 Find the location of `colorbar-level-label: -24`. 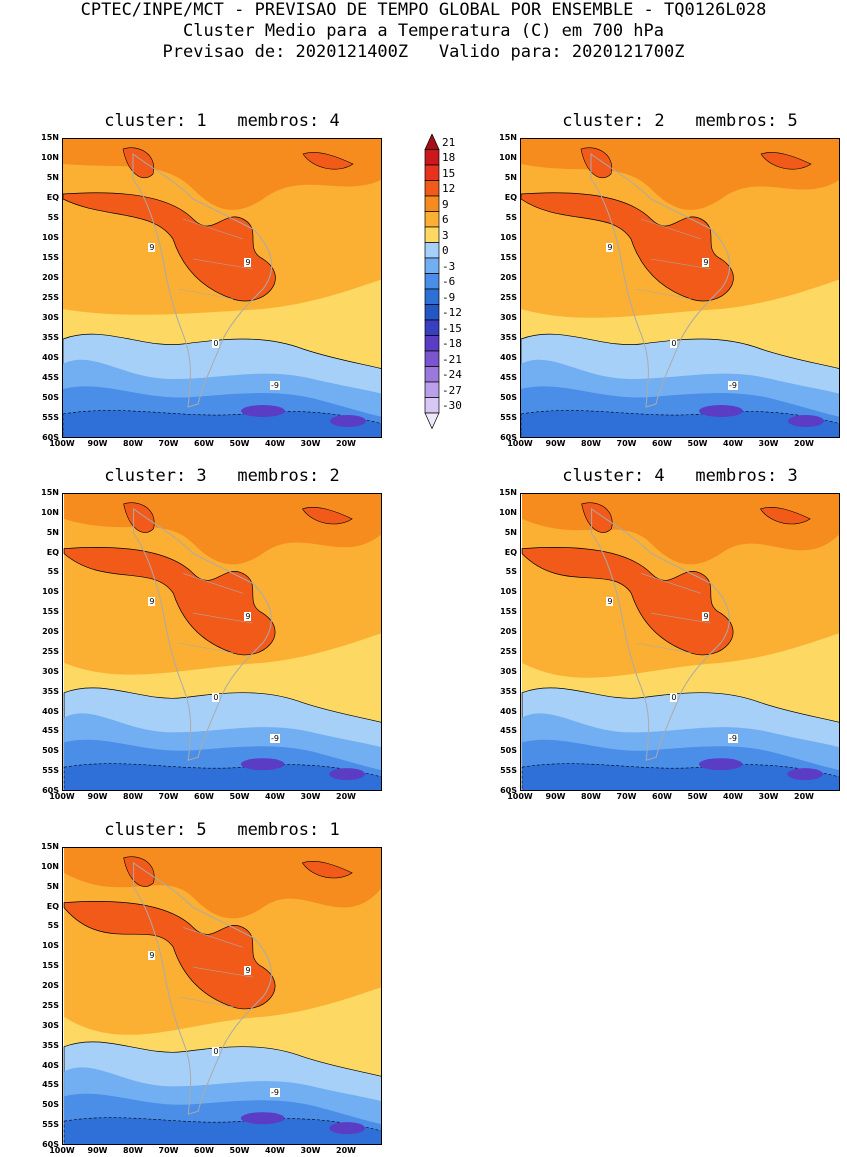

colorbar-level-label: -24 is located at coordinates (452, 374).